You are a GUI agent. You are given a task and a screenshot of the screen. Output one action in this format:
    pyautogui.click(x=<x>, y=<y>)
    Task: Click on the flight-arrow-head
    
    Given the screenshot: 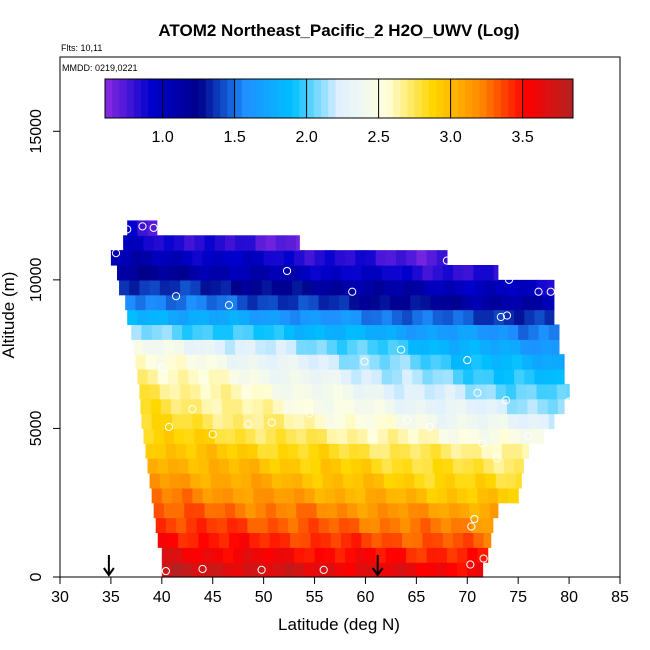 What is the action you would take?
    pyautogui.click(x=377, y=572)
    